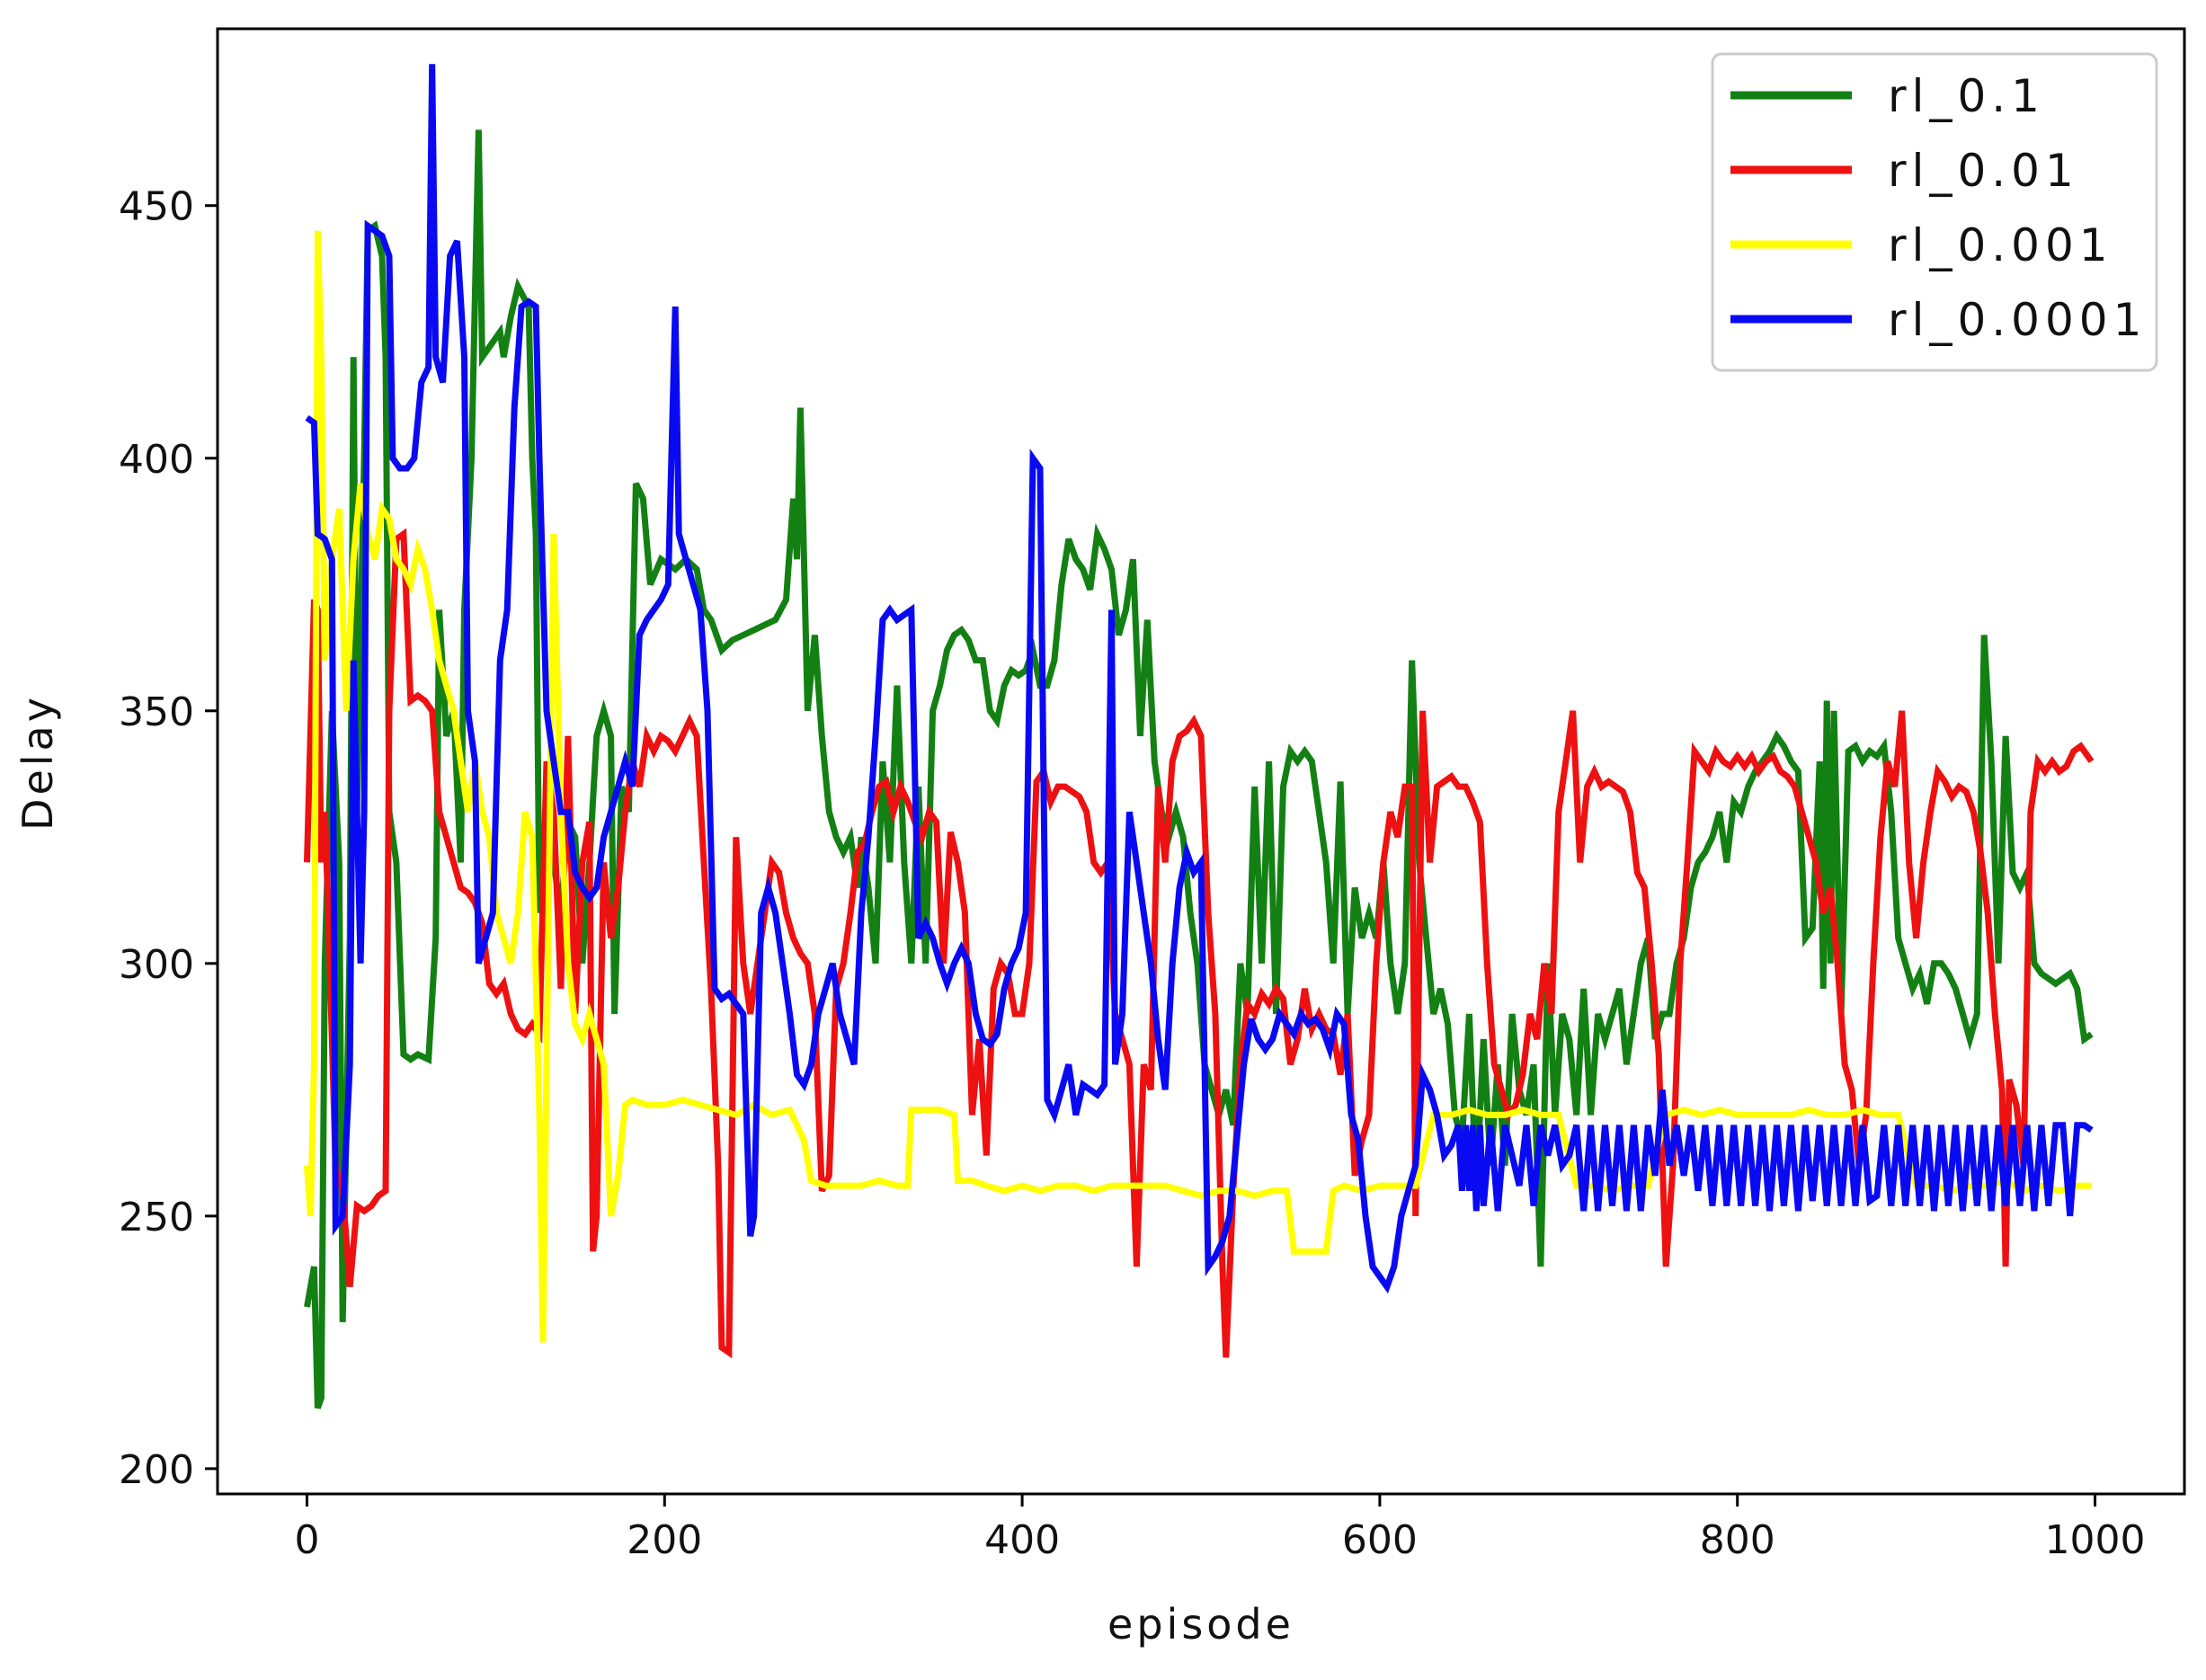 This screenshot has height=1680, width=2206. I want to click on x-tick-label: 800, so click(1737, 1540).